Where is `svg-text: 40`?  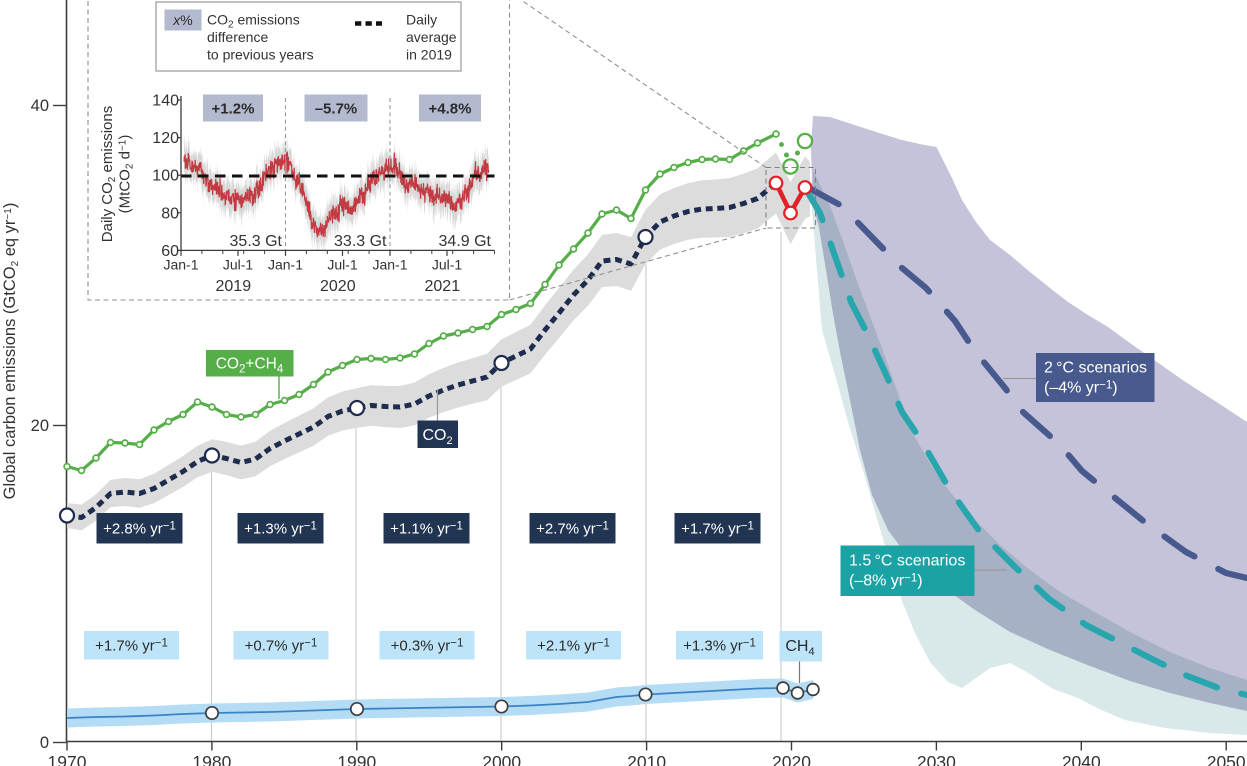 svg-text: 40 is located at coordinates (40, 106).